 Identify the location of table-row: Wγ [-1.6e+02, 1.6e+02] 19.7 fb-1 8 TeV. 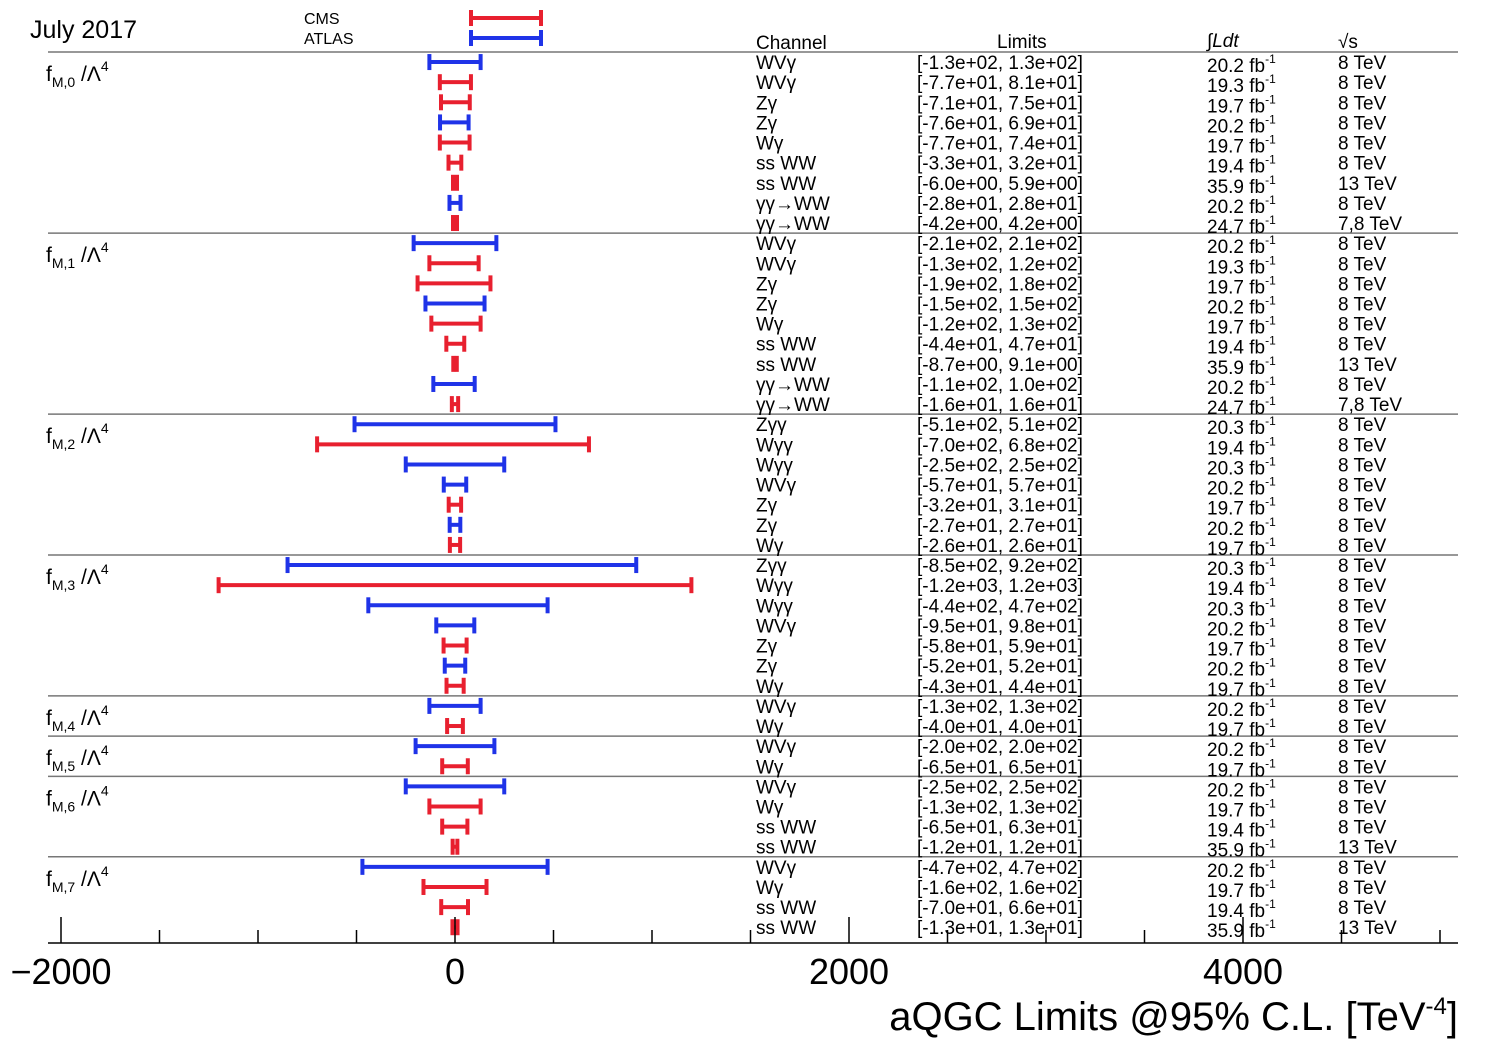
(904, 889).